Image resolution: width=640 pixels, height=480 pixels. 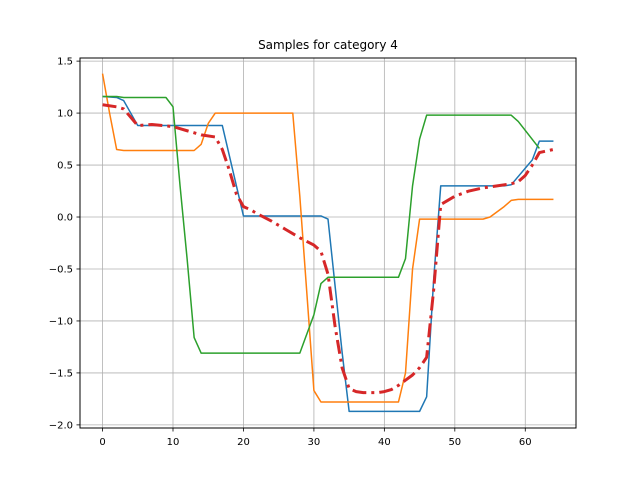 I want to click on x-tick-label: 20, so click(x=243, y=442).